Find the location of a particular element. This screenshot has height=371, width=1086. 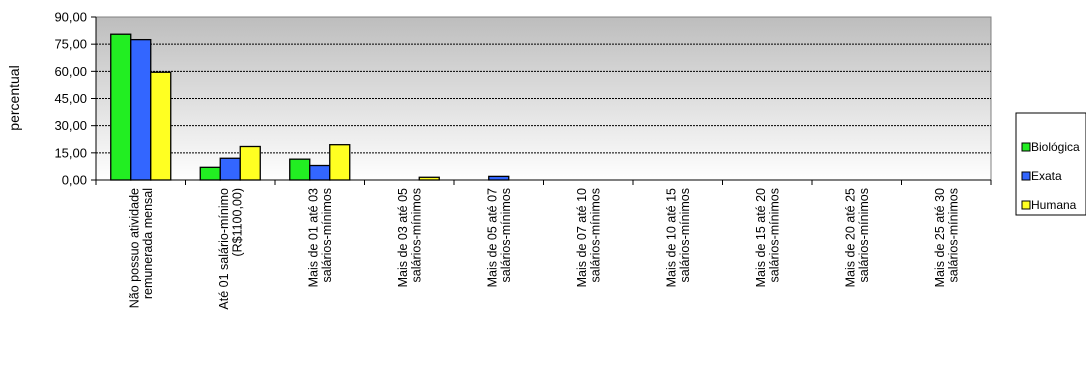

bar-biológica-2 is located at coordinates (300, 169).